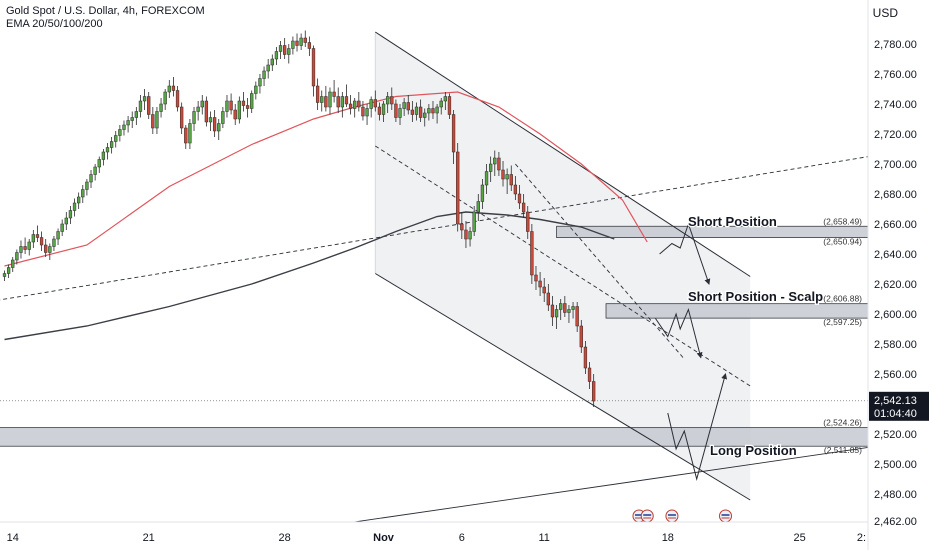 The image size is (932, 550). I want to click on y-tick-label: 2,520.00, so click(895, 435).